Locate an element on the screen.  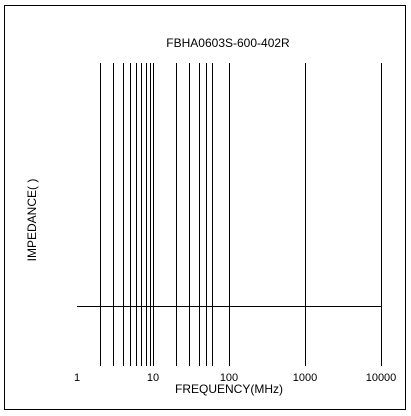
x-tick-label-1000: 1000 is located at coordinates (305, 378).